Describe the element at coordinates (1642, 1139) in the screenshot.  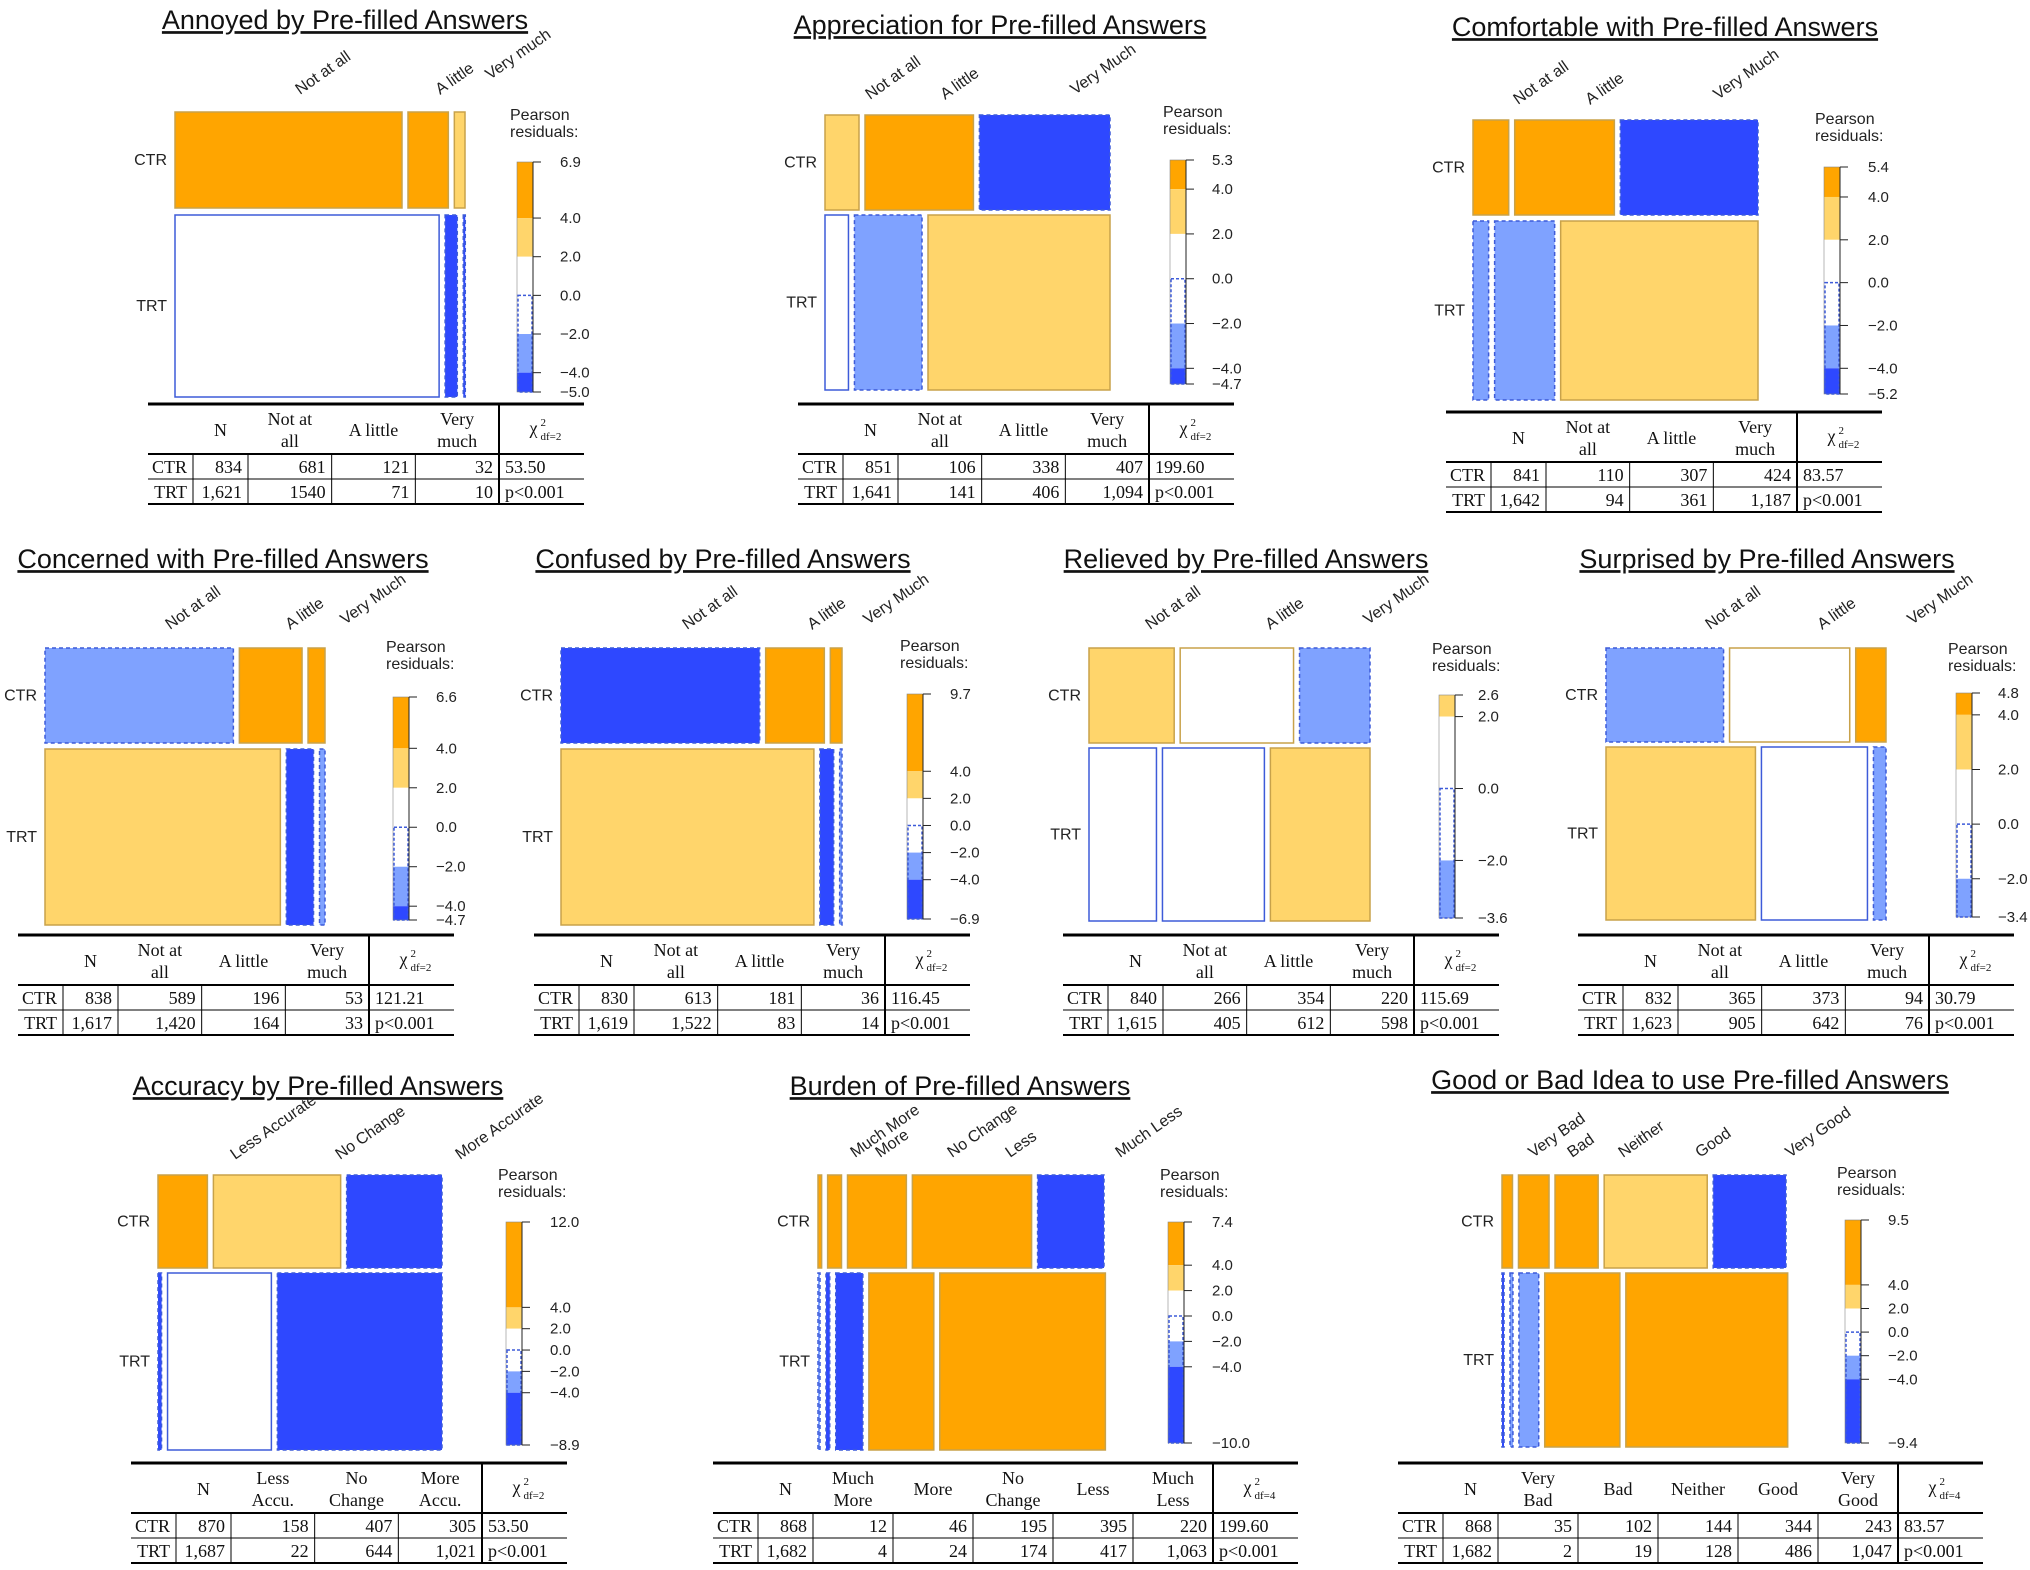
I see `category-label-neither: Neither` at that location.